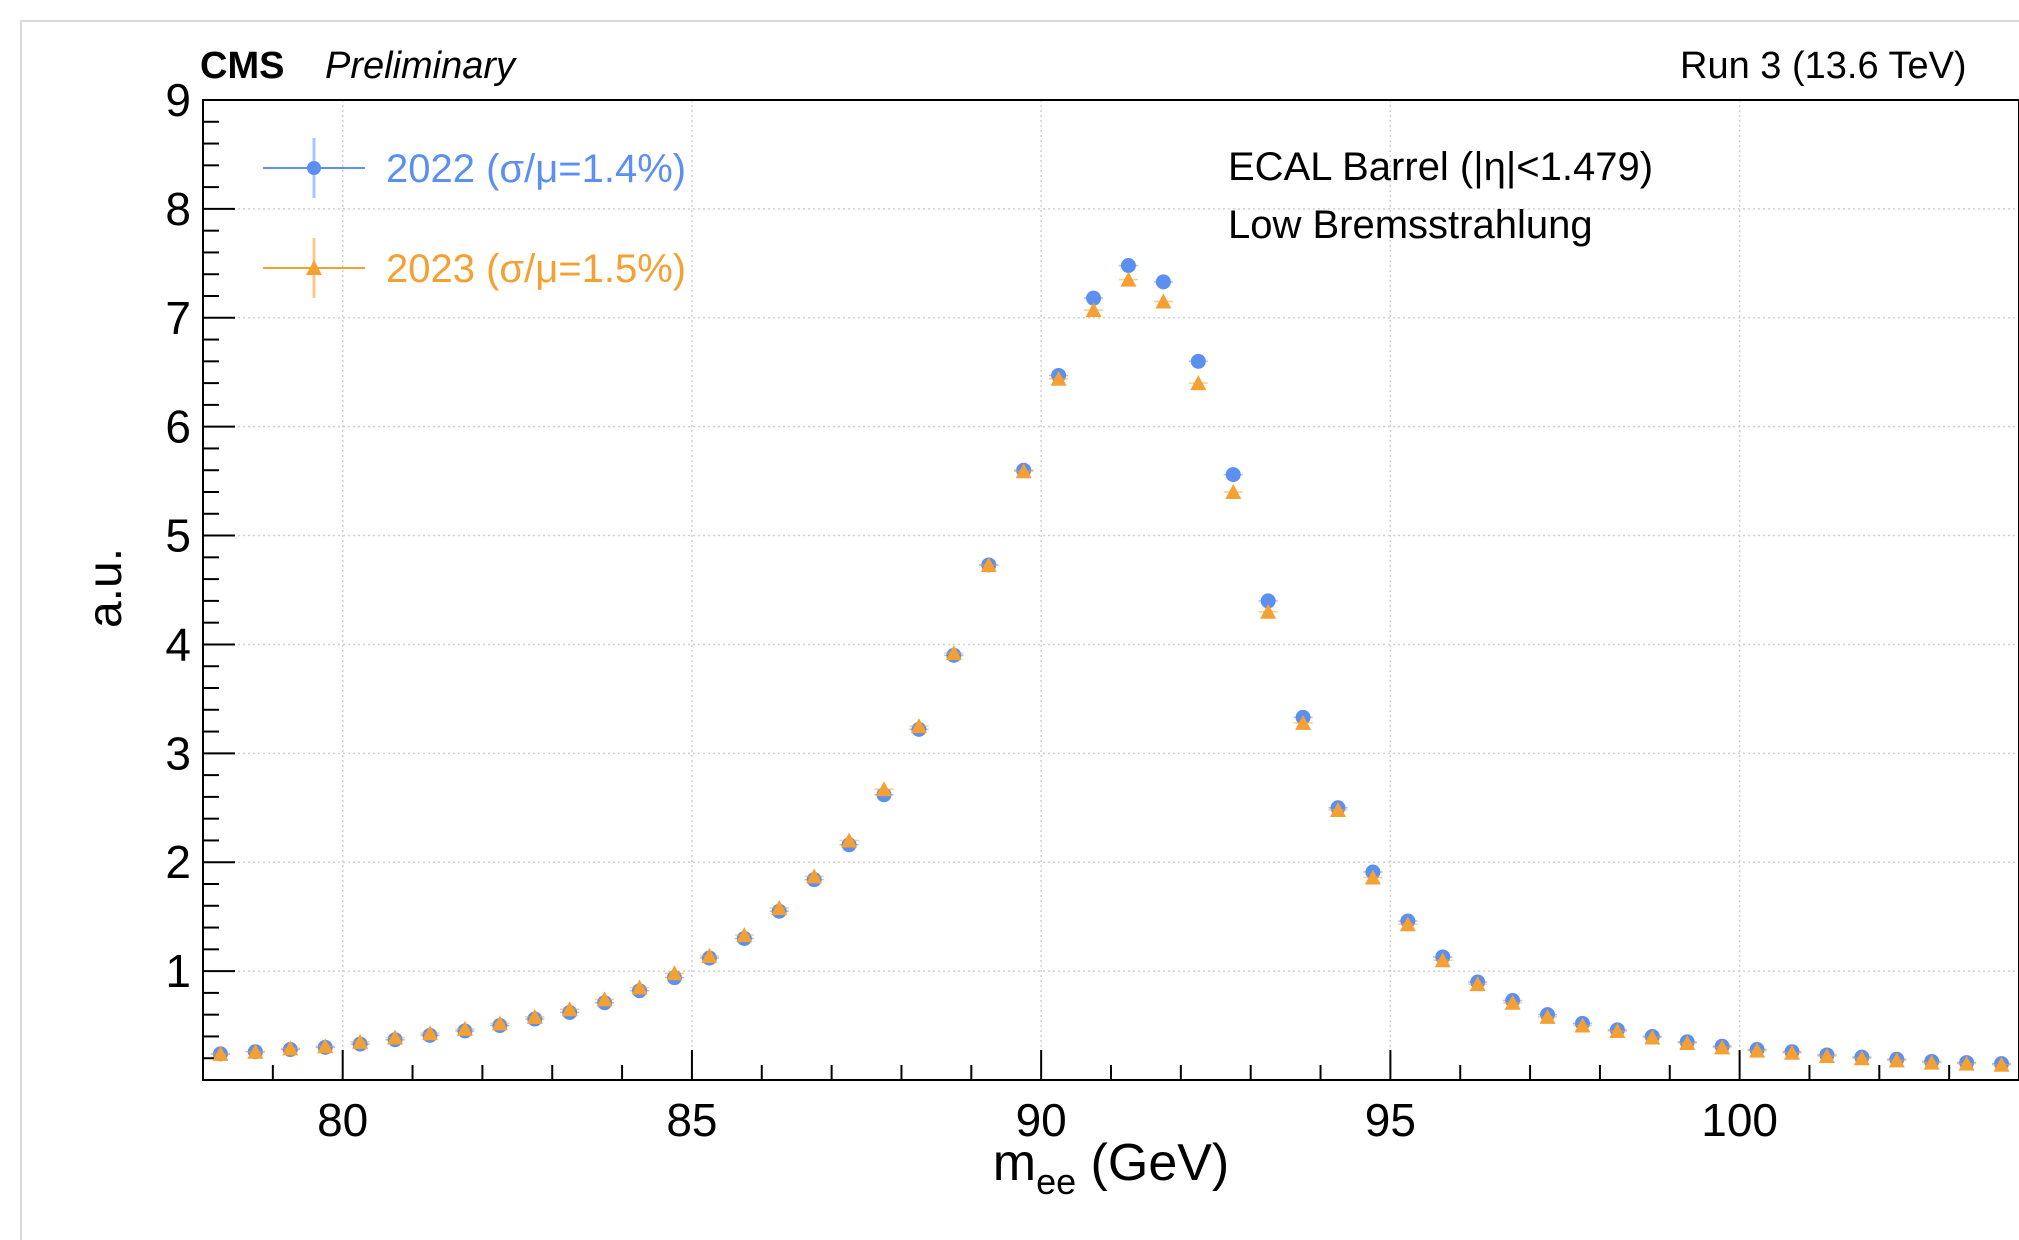 The width and height of the screenshot is (2019, 1240). Describe the element at coordinates (178, 427) in the screenshot. I see `y-tick-label: 6` at that location.